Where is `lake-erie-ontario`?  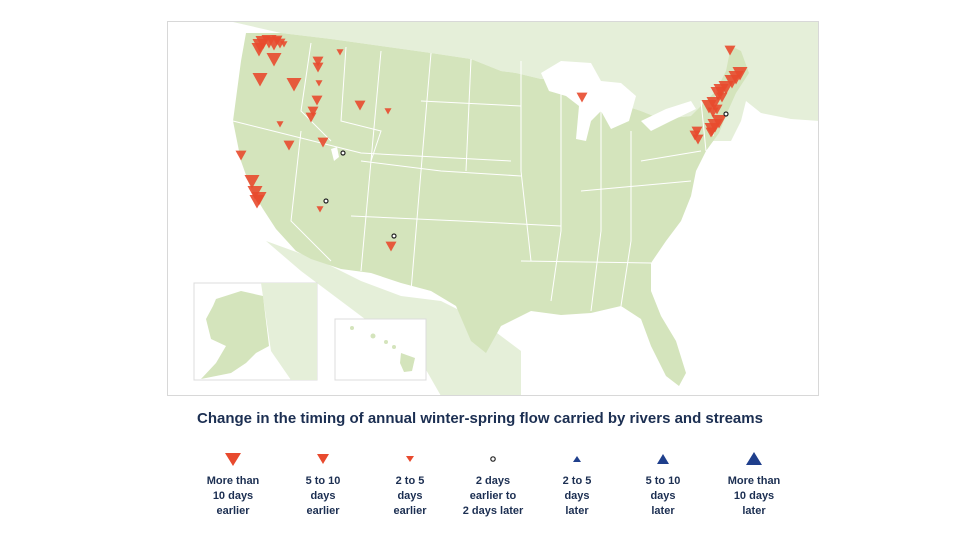
lake-erie-ontario is located at coordinates (668, 116).